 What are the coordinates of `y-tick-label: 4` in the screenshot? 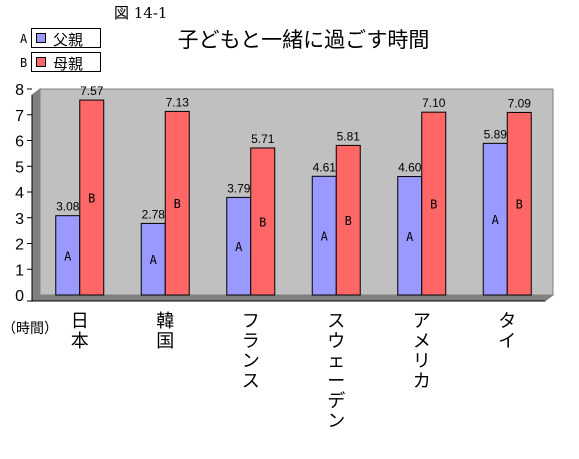 It's located at (19, 193).